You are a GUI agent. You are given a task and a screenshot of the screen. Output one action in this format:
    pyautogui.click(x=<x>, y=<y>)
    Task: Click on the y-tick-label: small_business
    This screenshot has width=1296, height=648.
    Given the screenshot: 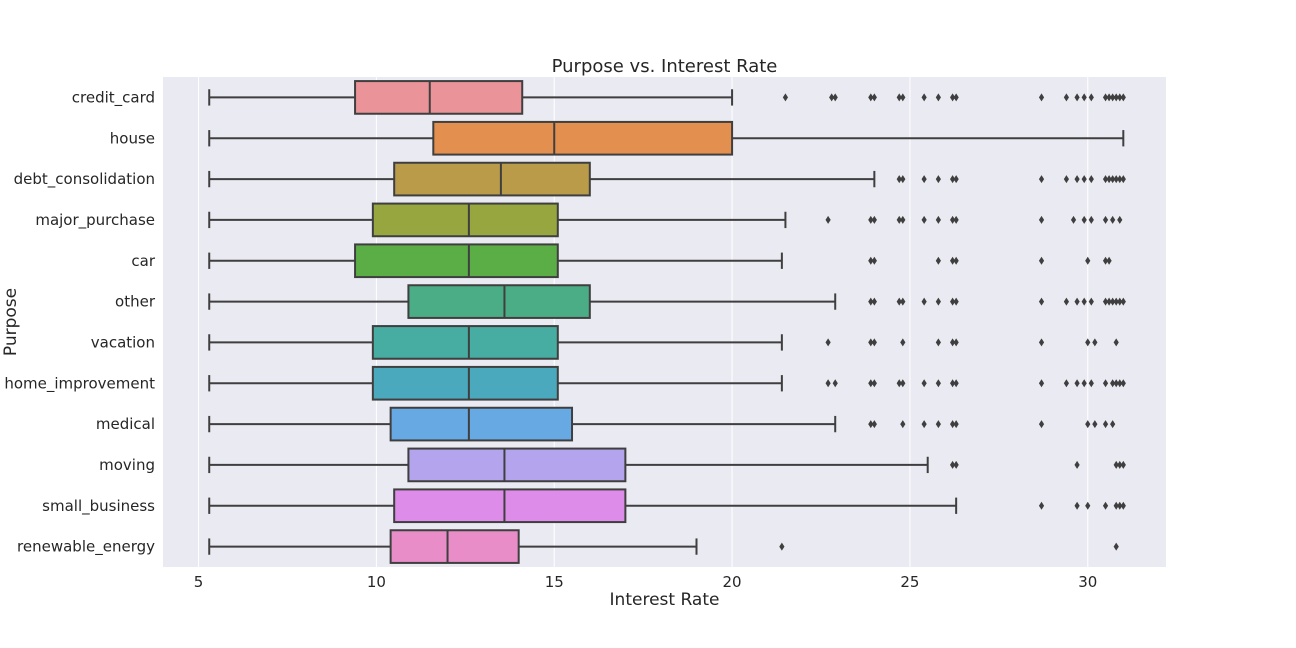 What is the action you would take?
    pyautogui.click(x=98, y=506)
    